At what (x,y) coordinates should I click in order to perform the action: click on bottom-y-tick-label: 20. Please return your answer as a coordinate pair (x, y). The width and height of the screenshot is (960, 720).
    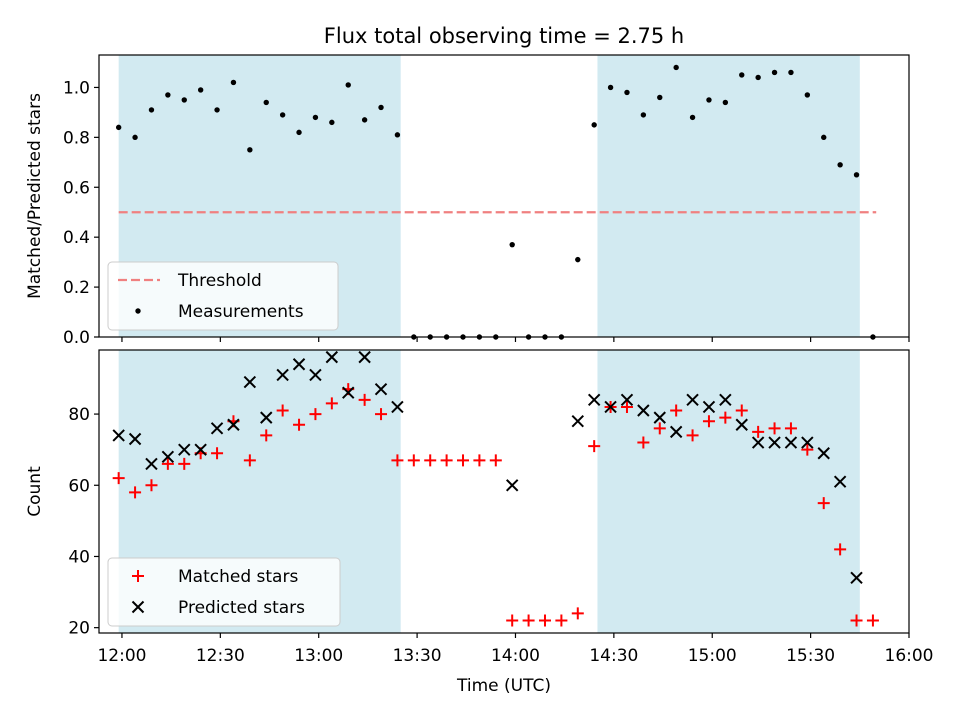
    Looking at the image, I should click on (79, 629).